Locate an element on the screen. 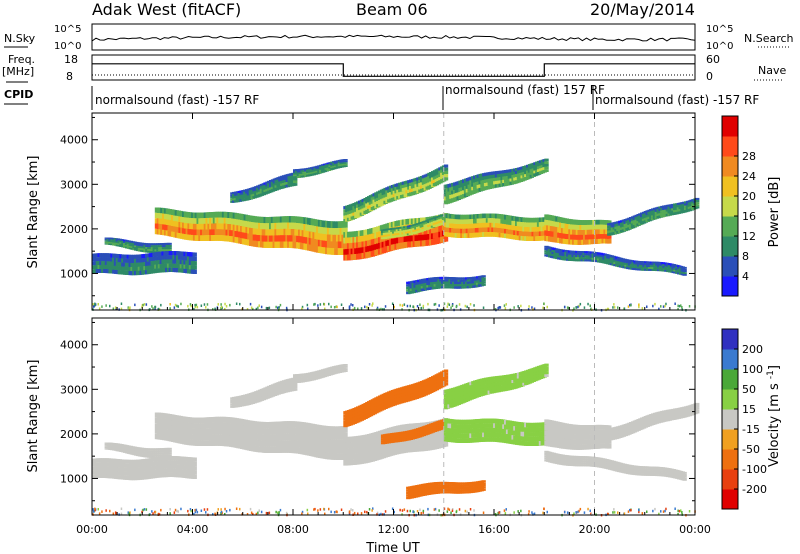  freq-panel: Freq. [MHz] 18 8 Nave 60 0 is located at coordinates (394, 68).